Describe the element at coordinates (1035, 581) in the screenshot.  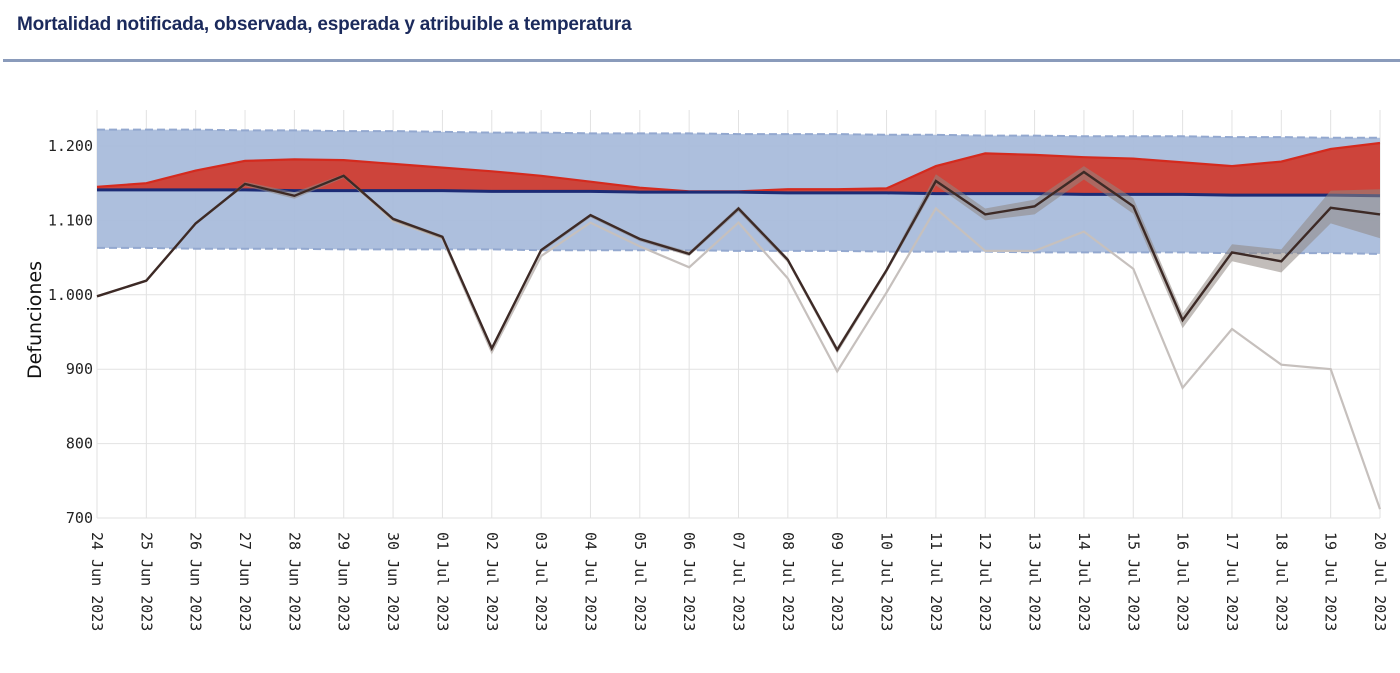
I see `x-tick-label: 13 Jul 2023` at that location.